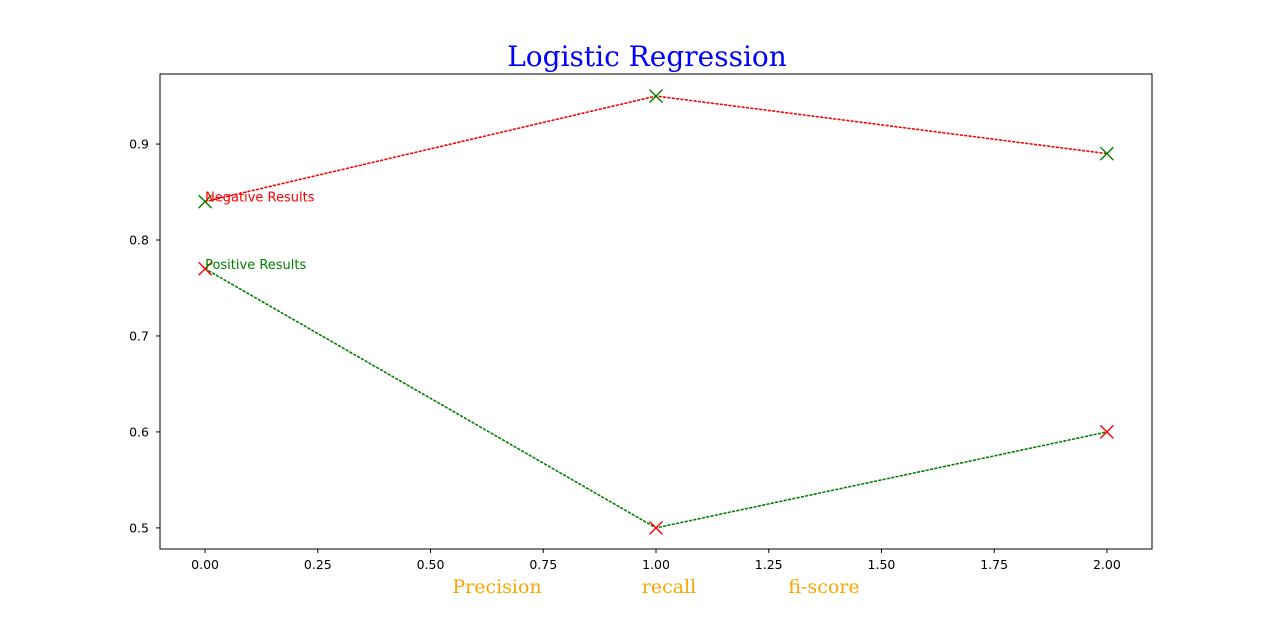 This screenshot has height=621, width=1280. Describe the element at coordinates (260, 198) in the screenshot. I see `series-annotation-negative-results: Negative Results` at that location.